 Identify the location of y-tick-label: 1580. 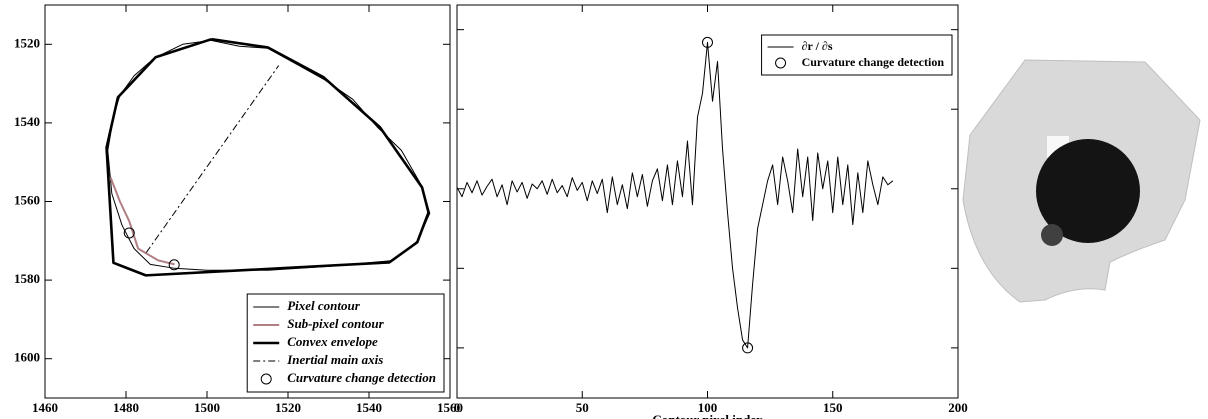
(27, 278).